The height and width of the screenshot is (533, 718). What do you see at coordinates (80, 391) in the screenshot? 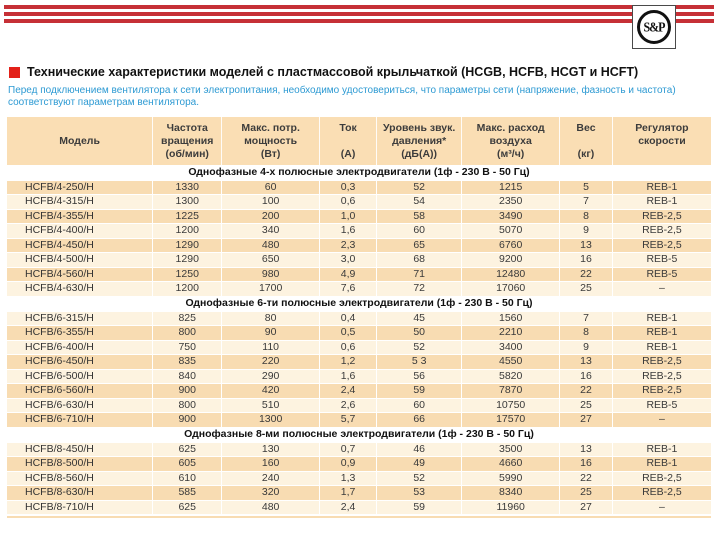
I see `model-cell: HCFB/6-560/H` at bounding box center [80, 391].